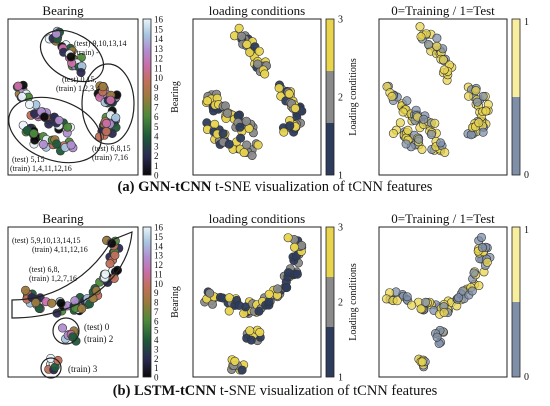 Image resolution: width=550 pixels, height=406 pixels. I want to click on annotation-text: (train) 1,4,11,12,16, so click(41, 168).